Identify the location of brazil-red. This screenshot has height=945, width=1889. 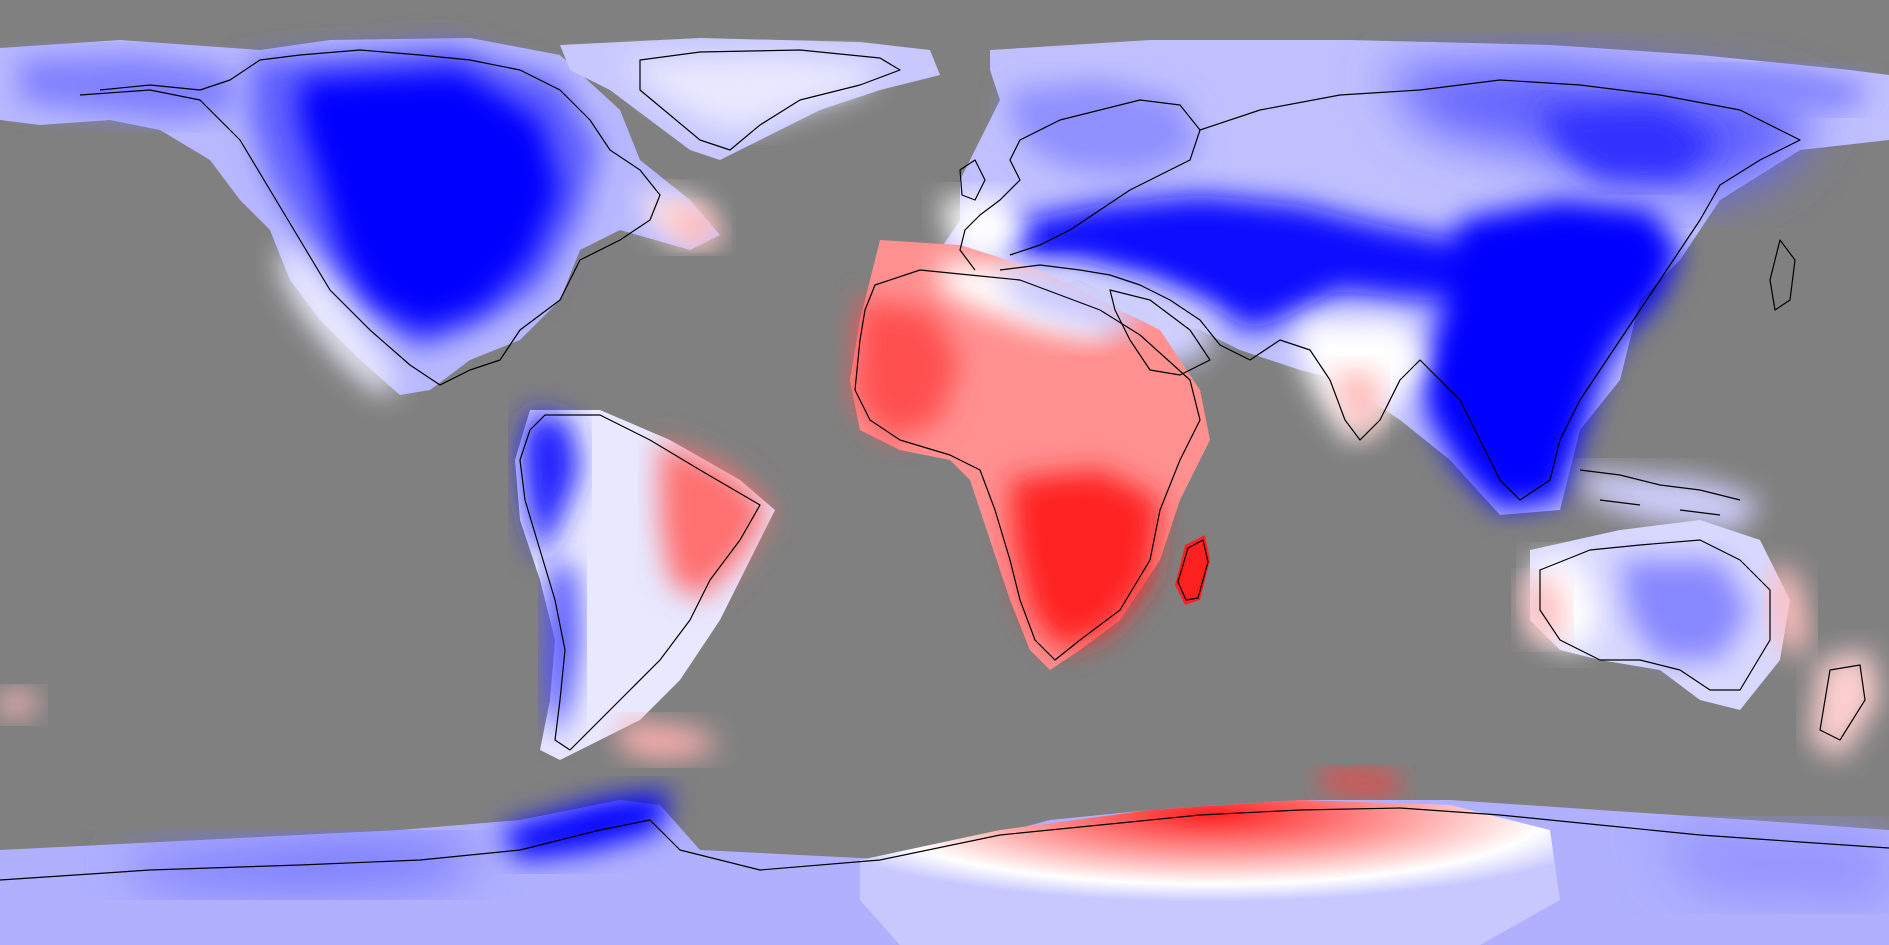
(715, 520).